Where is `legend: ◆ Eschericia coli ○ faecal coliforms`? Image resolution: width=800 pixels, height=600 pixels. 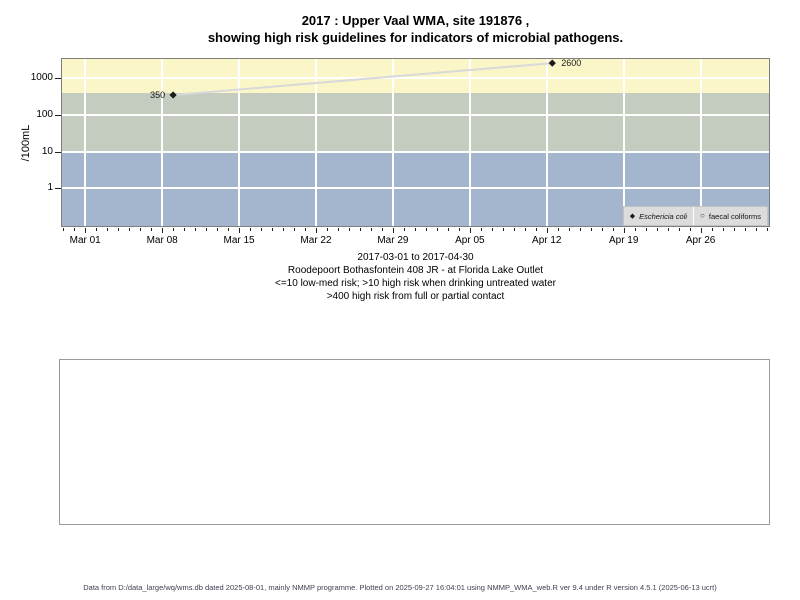 legend: ◆ Eschericia coli ○ faecal coliforms is located at coordinates (695, 216).